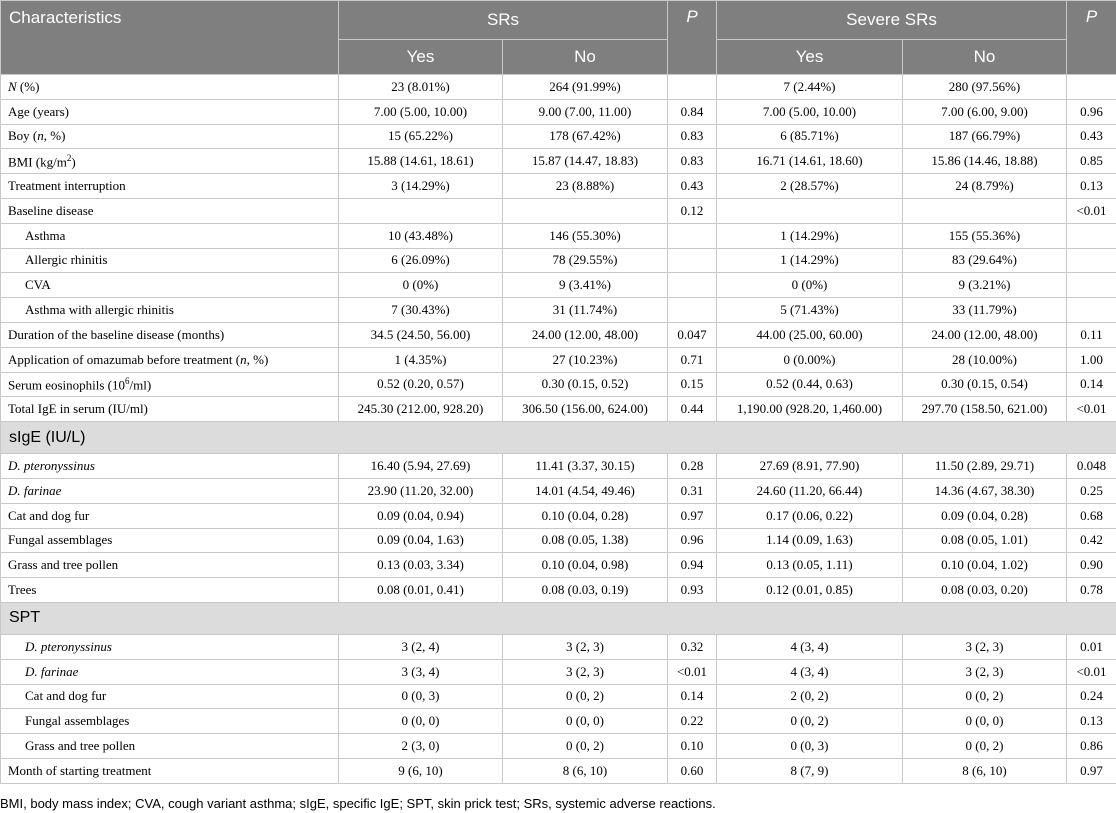  What do you see at coordinates (984, 285) in the screenshot?
I see `severe-no-cell: 9 (3.21%)` at bounding box center [984, 285].